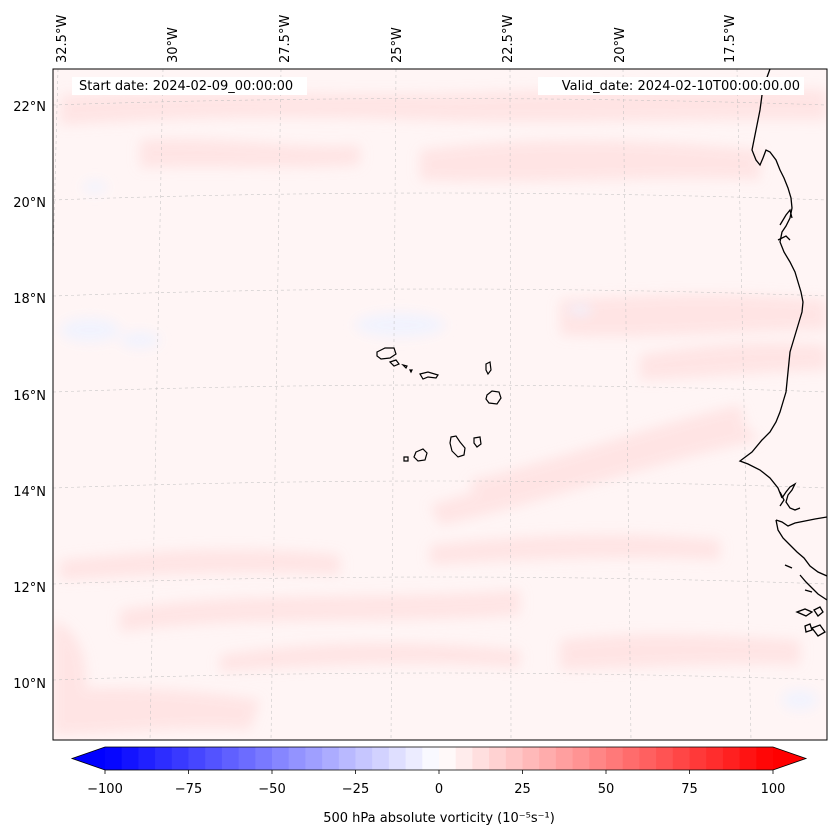 This screenshot has width=837, height=839. What do you see at coordinates (271, 789) in the screenshot?
I see `colorbar-tick-label: −50` at bounding box center [271, 789].